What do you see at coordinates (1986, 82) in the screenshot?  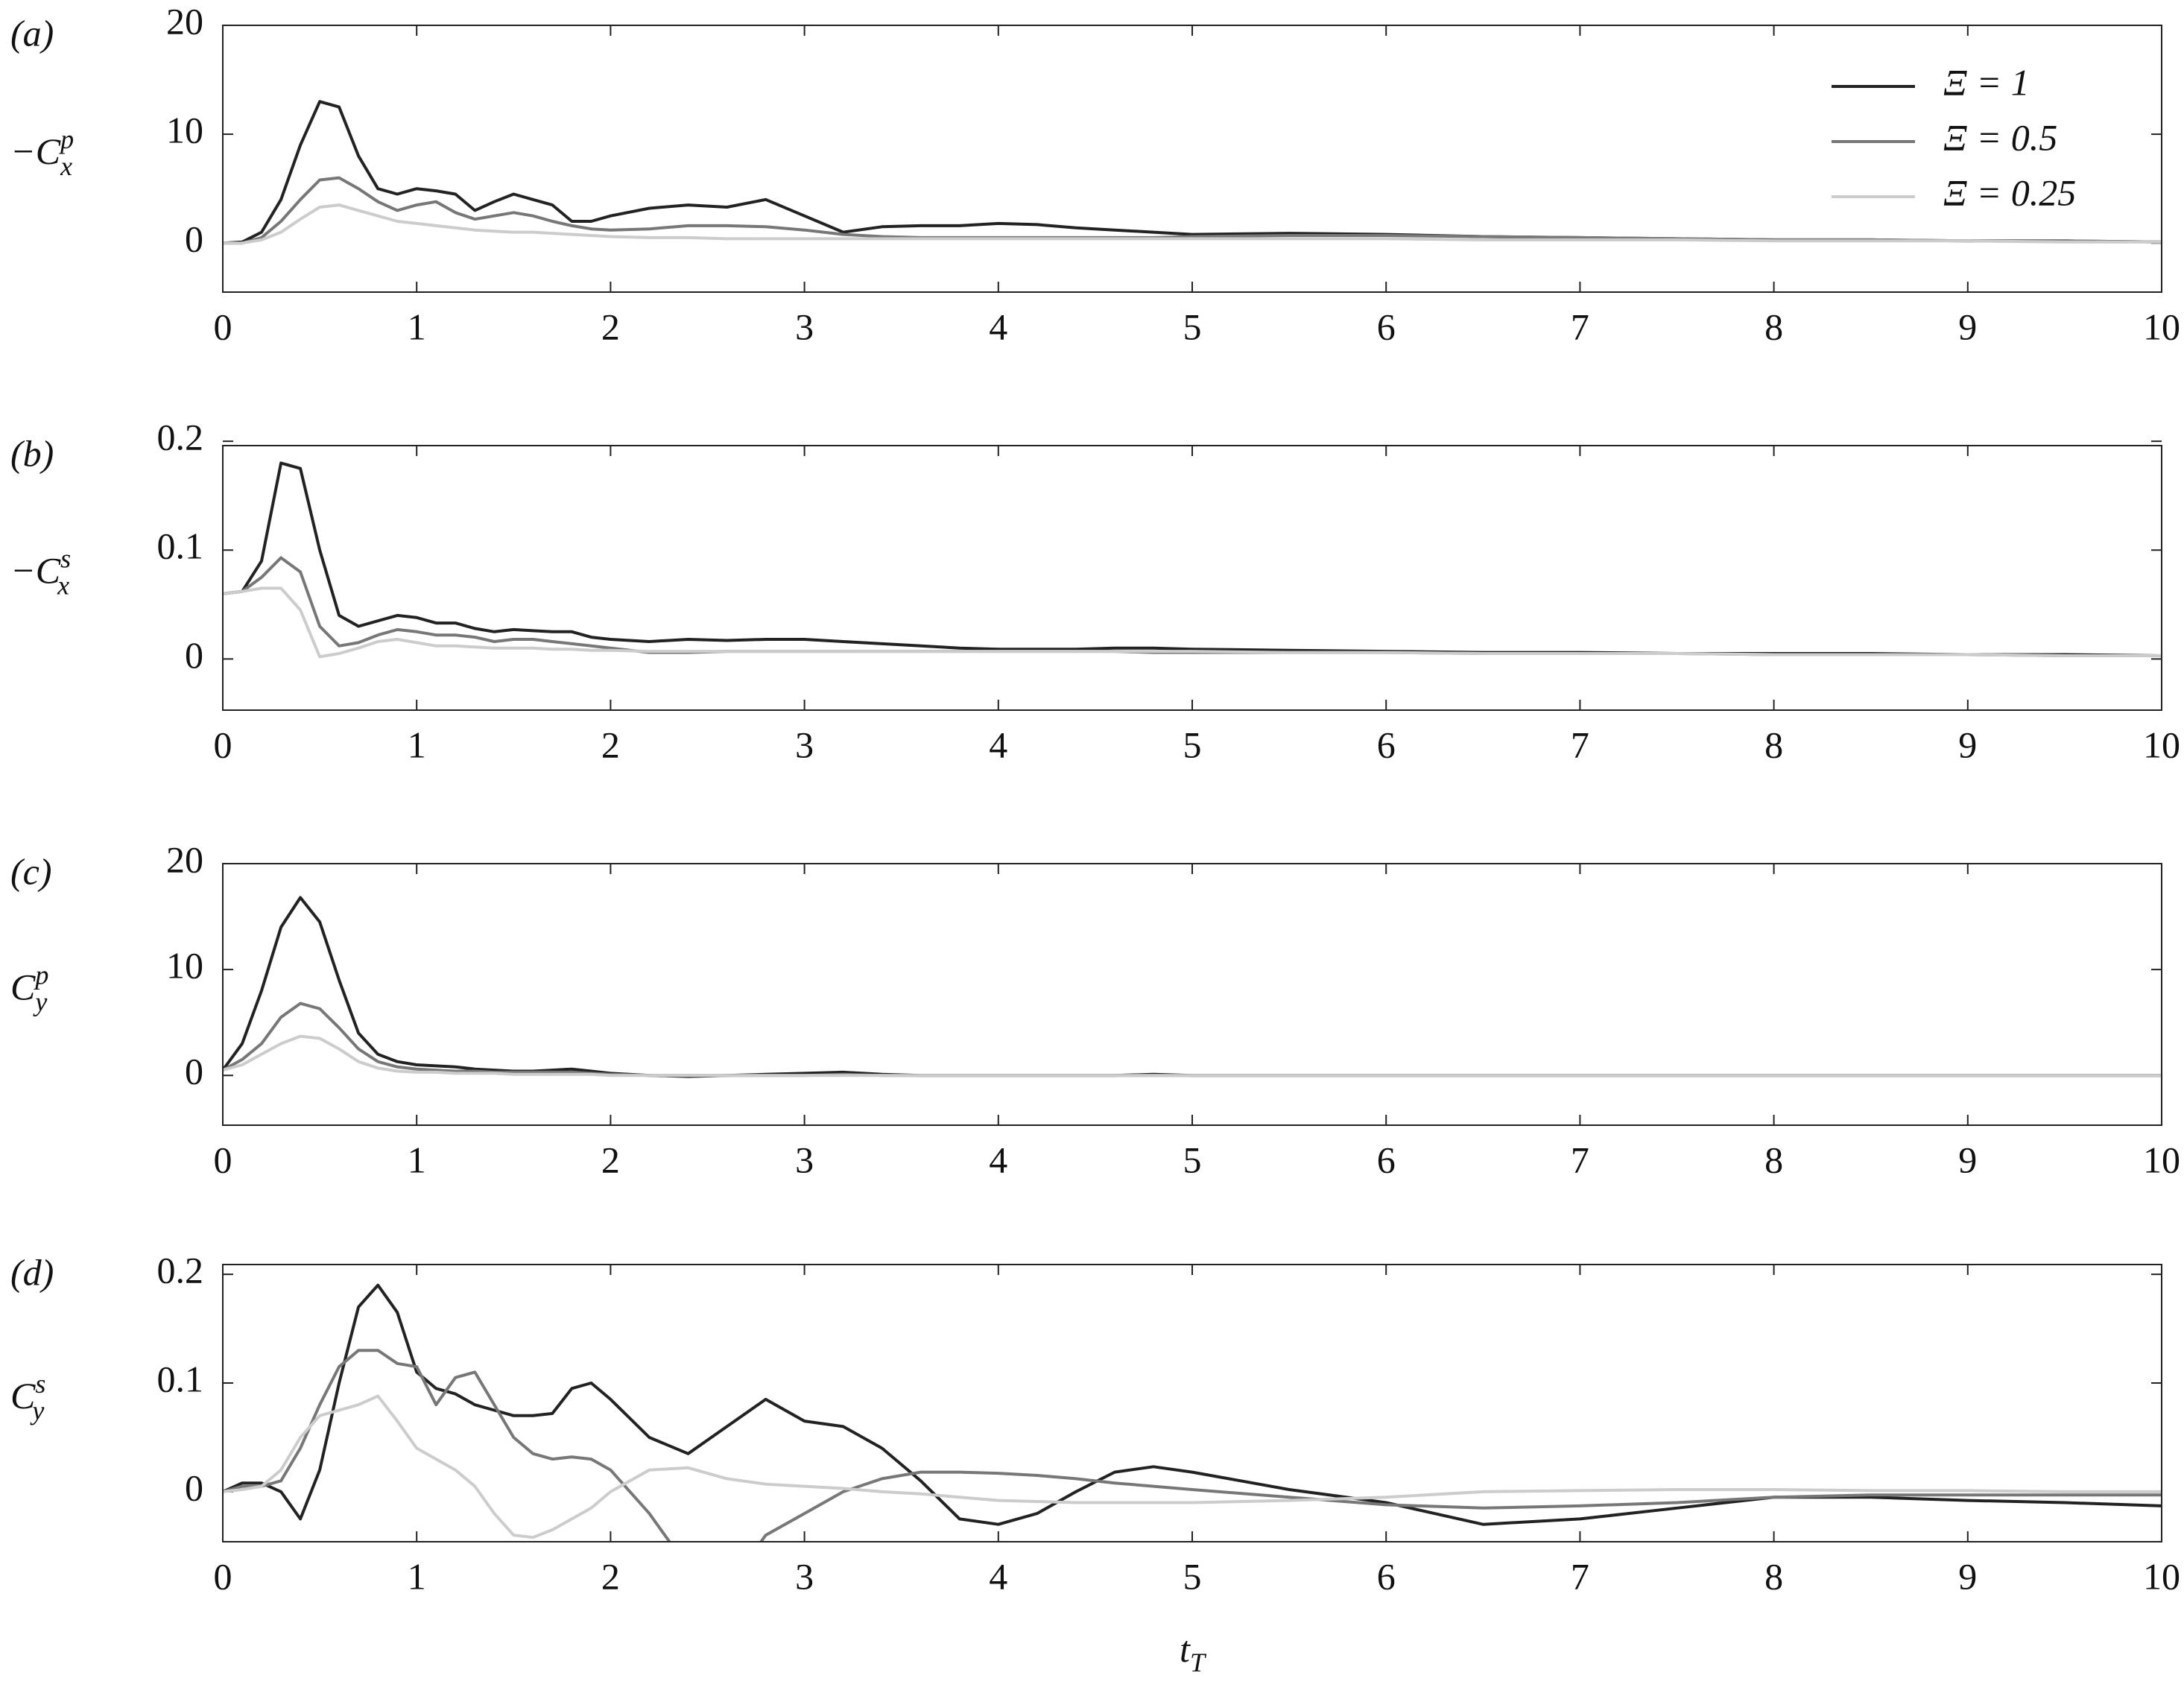 I see `legend-label: Ξ = 1` at bounding box center [1986, 82].